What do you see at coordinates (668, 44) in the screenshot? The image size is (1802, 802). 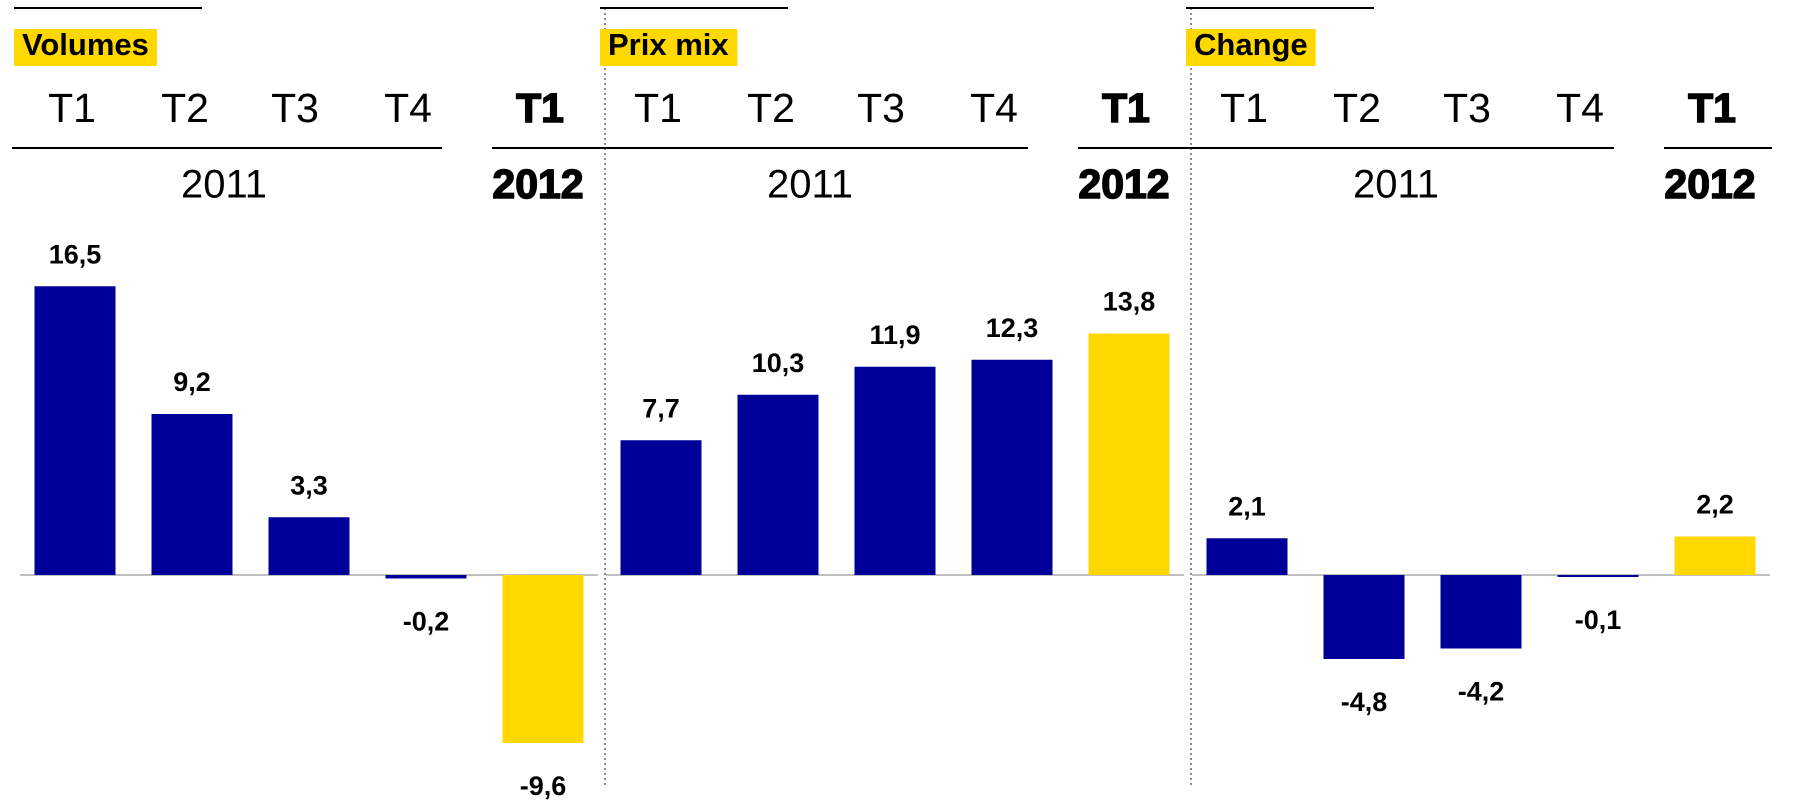 I see `panel-title: Prix mix` at bounding box center [668, 44].